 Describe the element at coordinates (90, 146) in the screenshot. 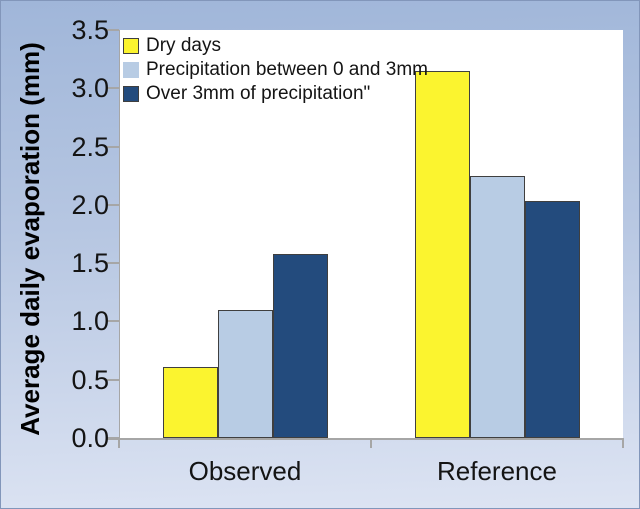

I see `y-tick-label: 2.5` at that location.